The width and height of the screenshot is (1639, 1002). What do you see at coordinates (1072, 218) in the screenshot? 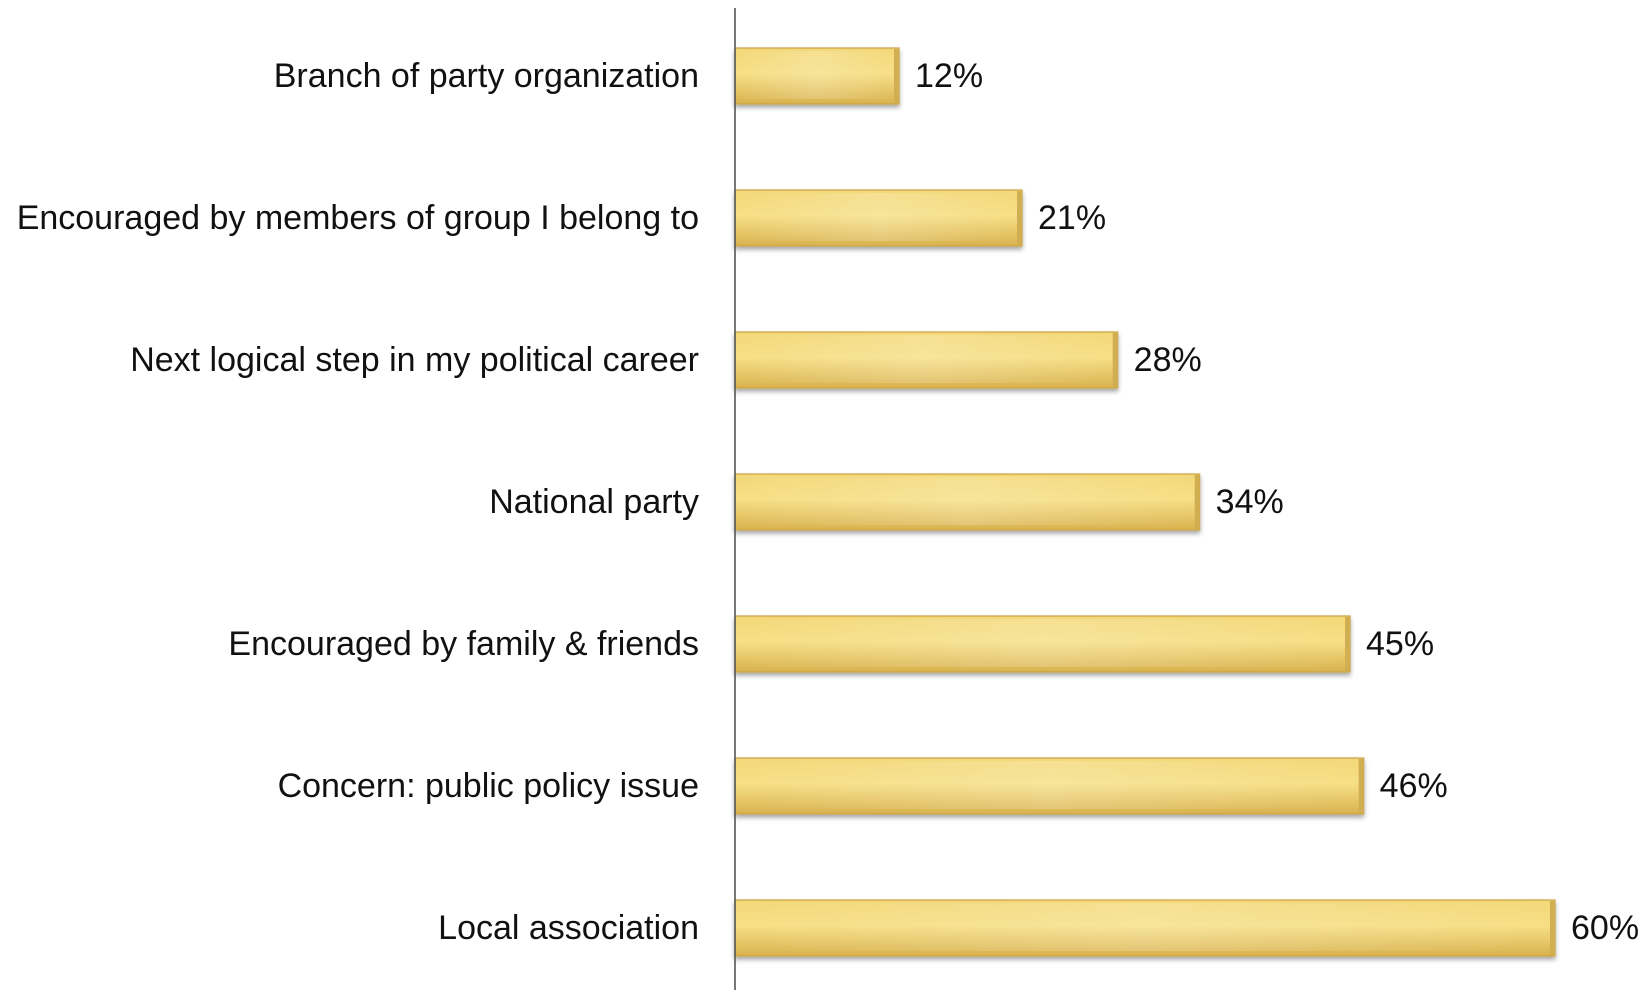
I see `value-label: 21%` at bounding box center [1072, 218].